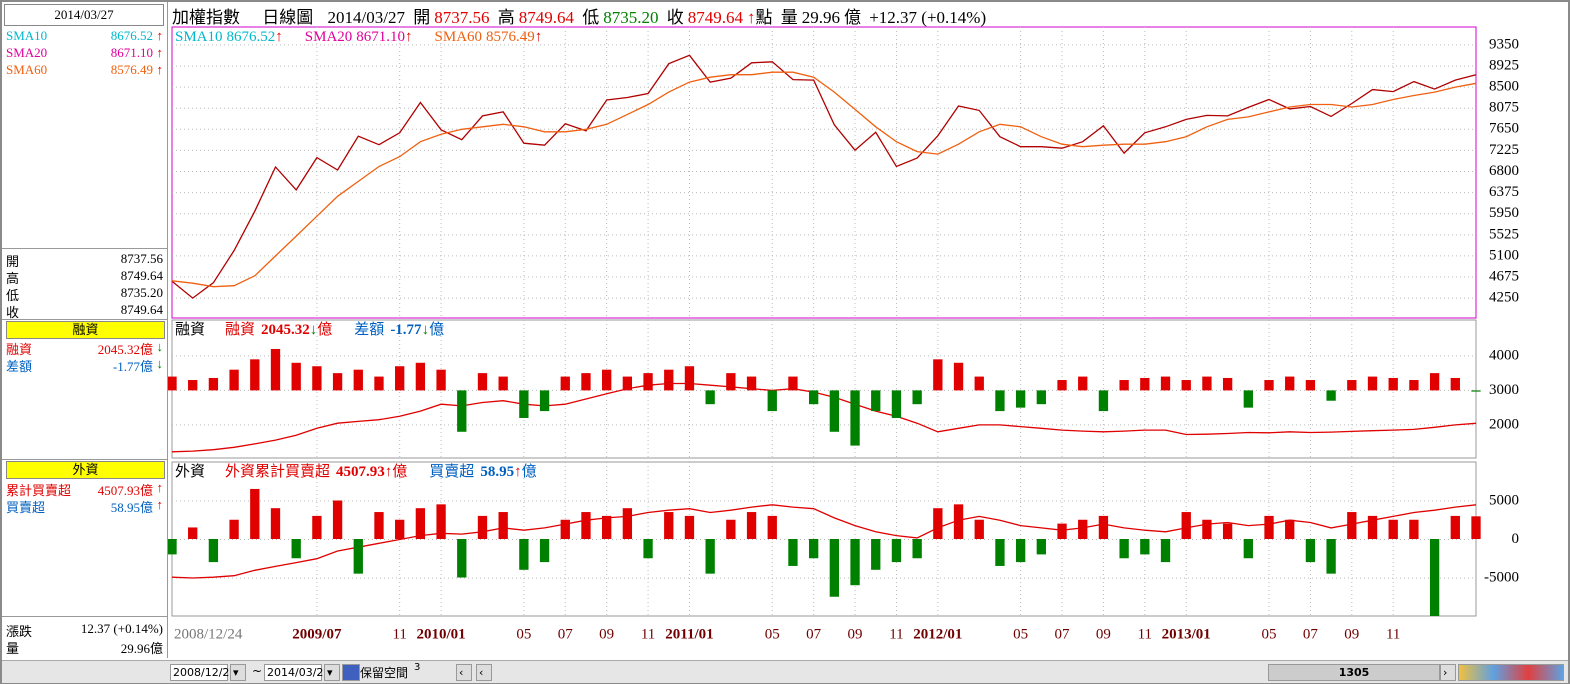  I want to click on volume-value: 29.96, so click(820, 17).